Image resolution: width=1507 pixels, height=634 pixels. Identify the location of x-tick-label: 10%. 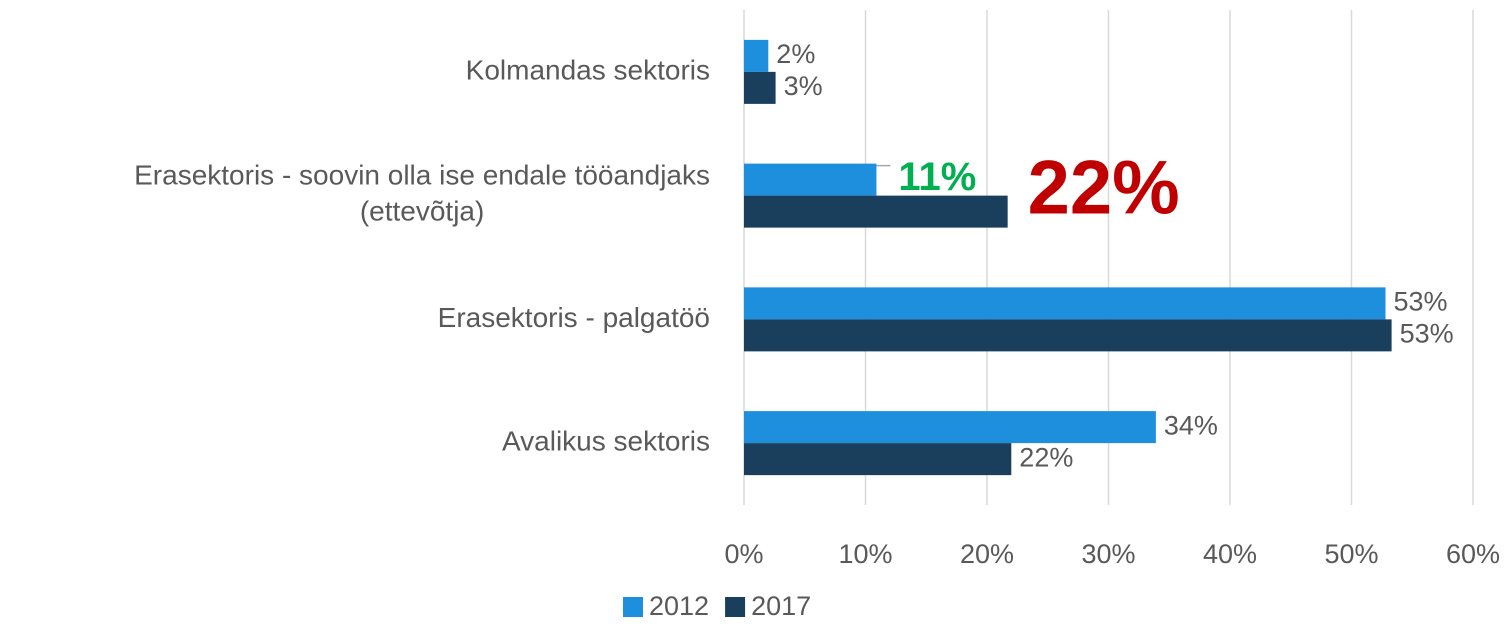
(865, 554).